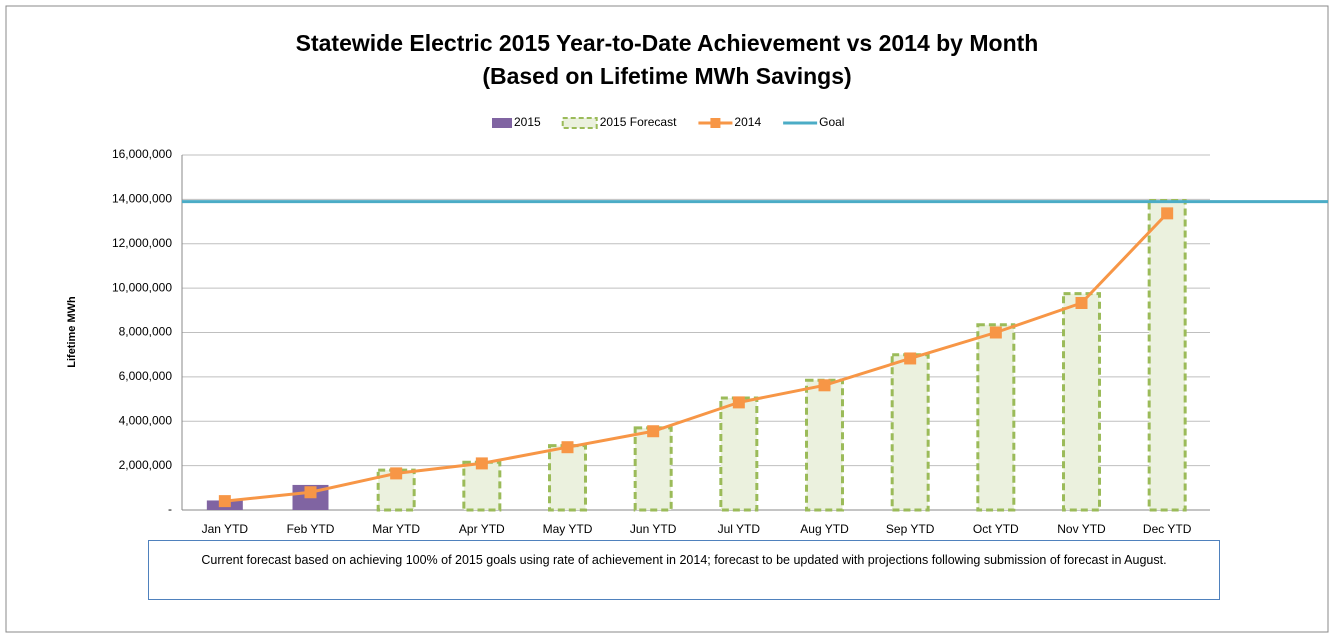 Image resolution: width=1334 pixels, height=637 pixels. What do you see at coordinates (715, 123) in the screenshot?
I see `legend-marker` at bounding box center [715, 123].